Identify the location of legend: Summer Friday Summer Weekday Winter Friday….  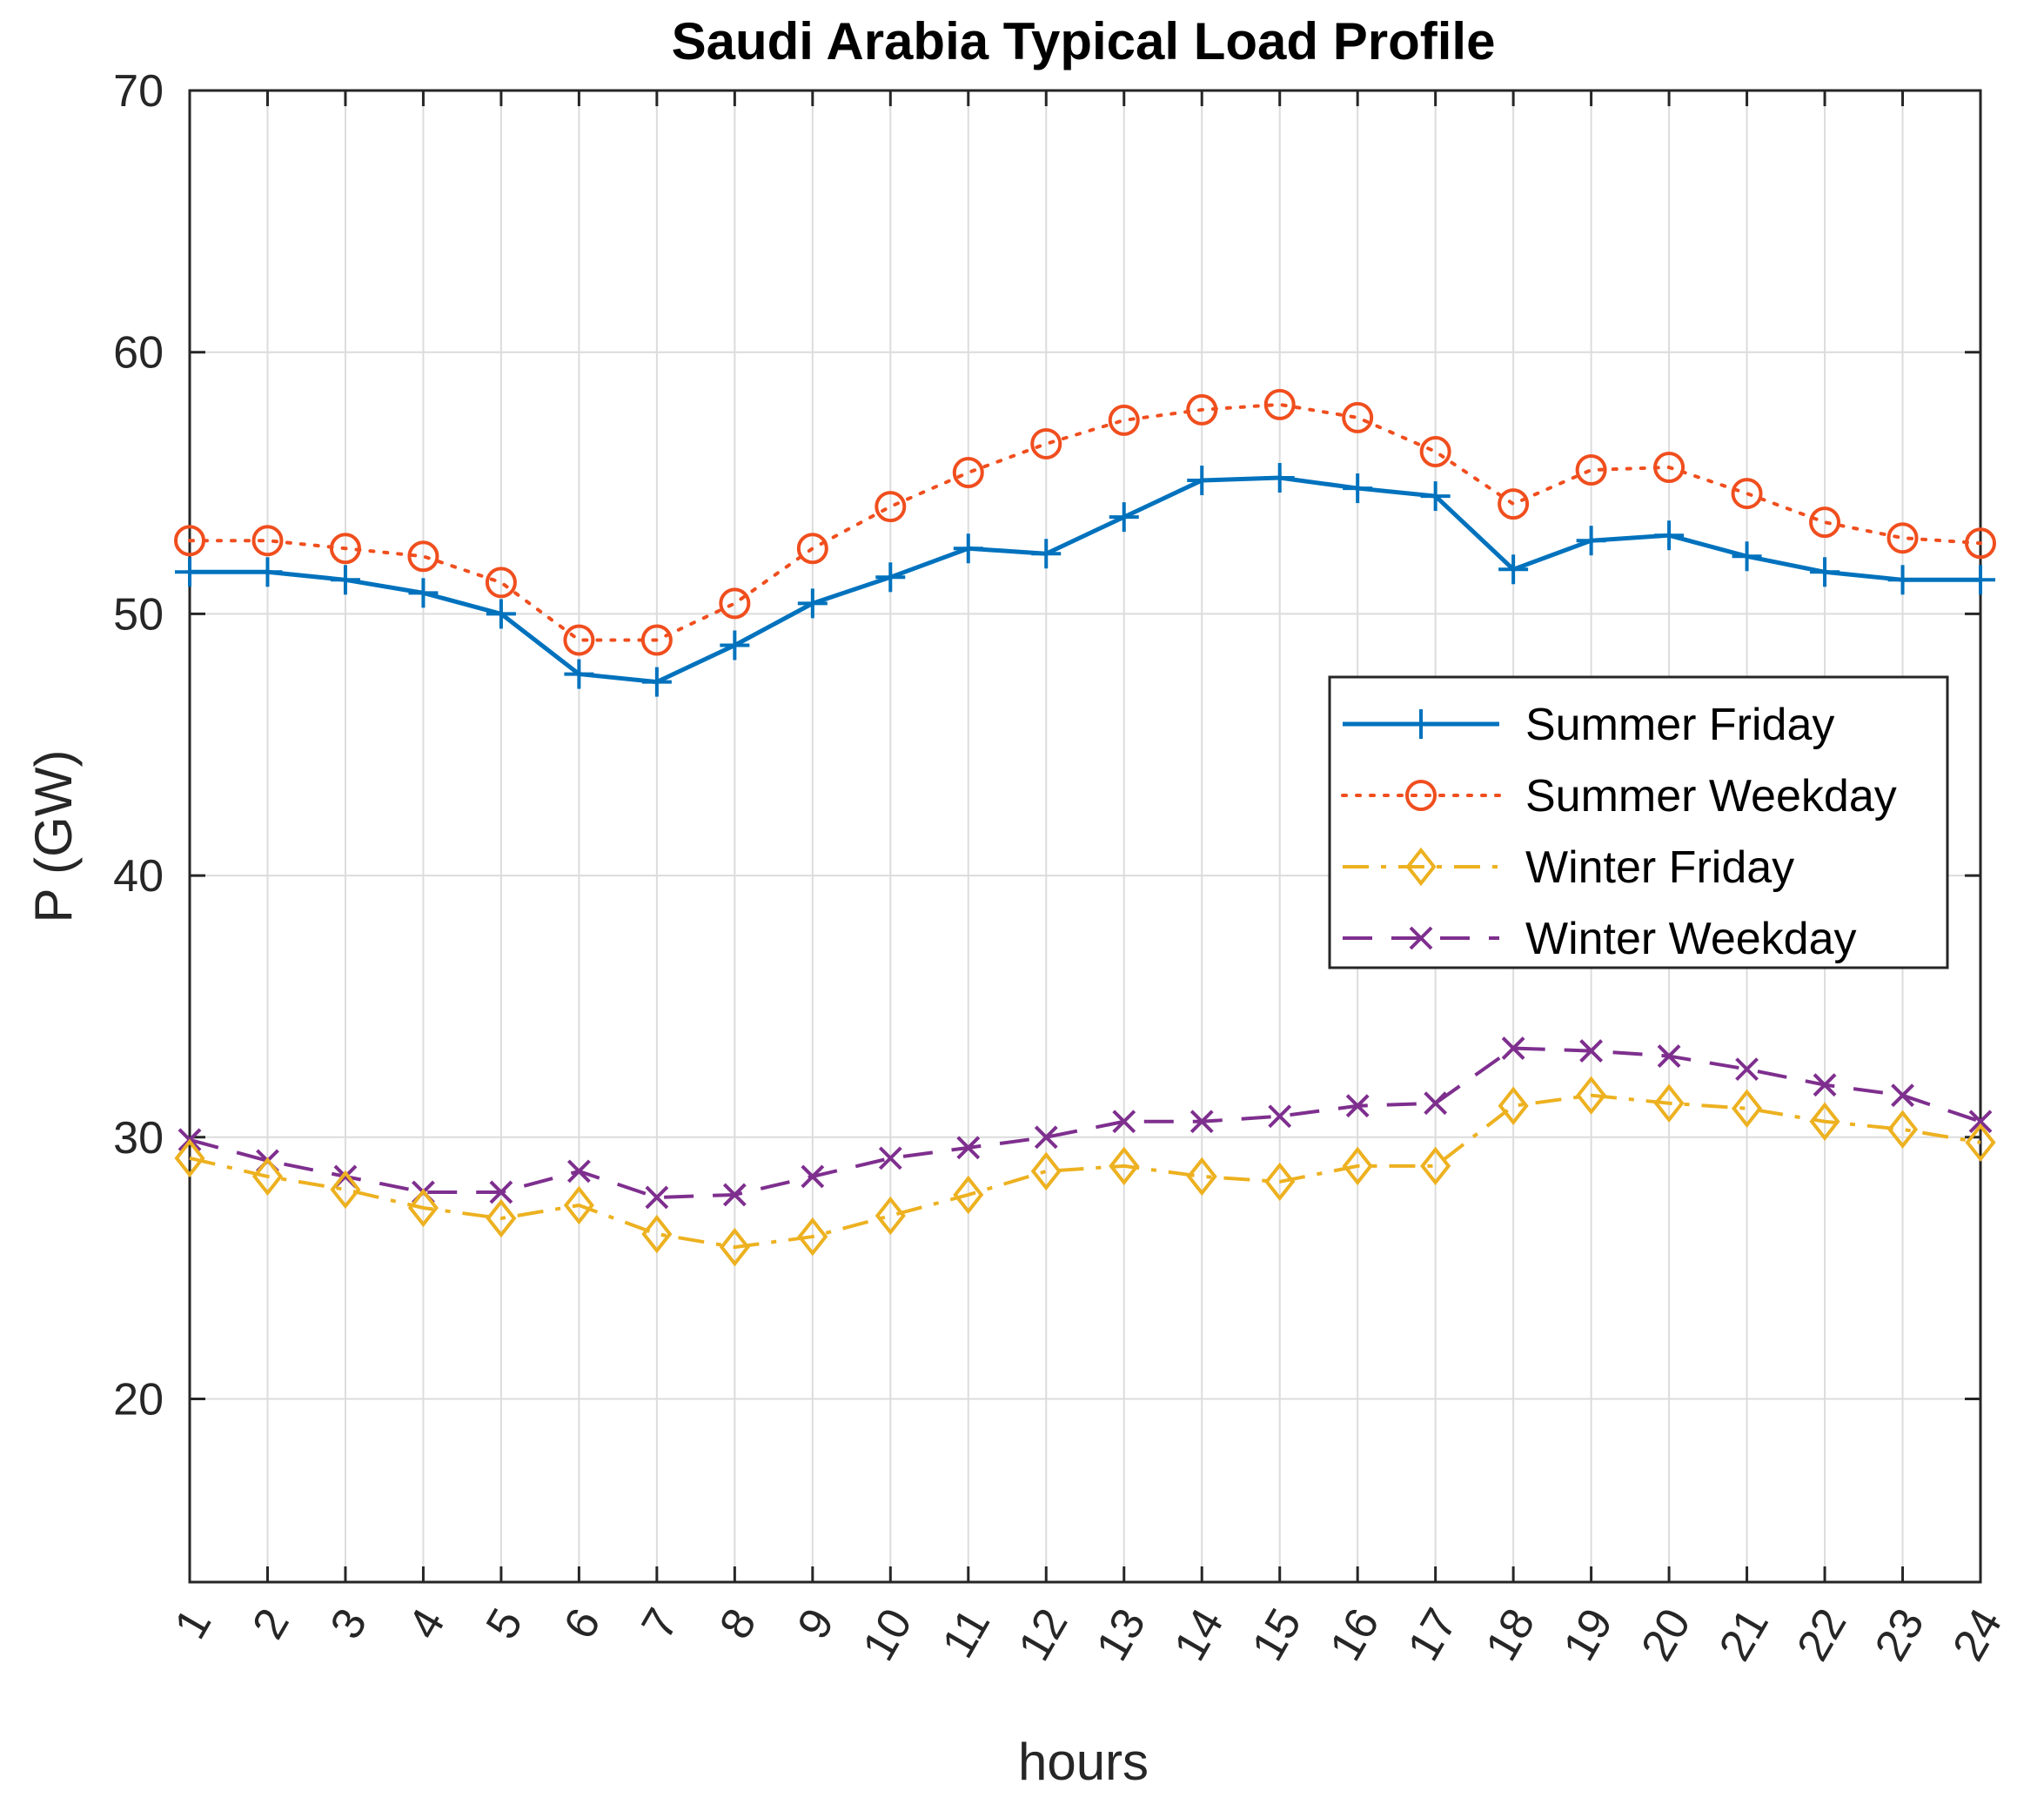
(1638, 822).